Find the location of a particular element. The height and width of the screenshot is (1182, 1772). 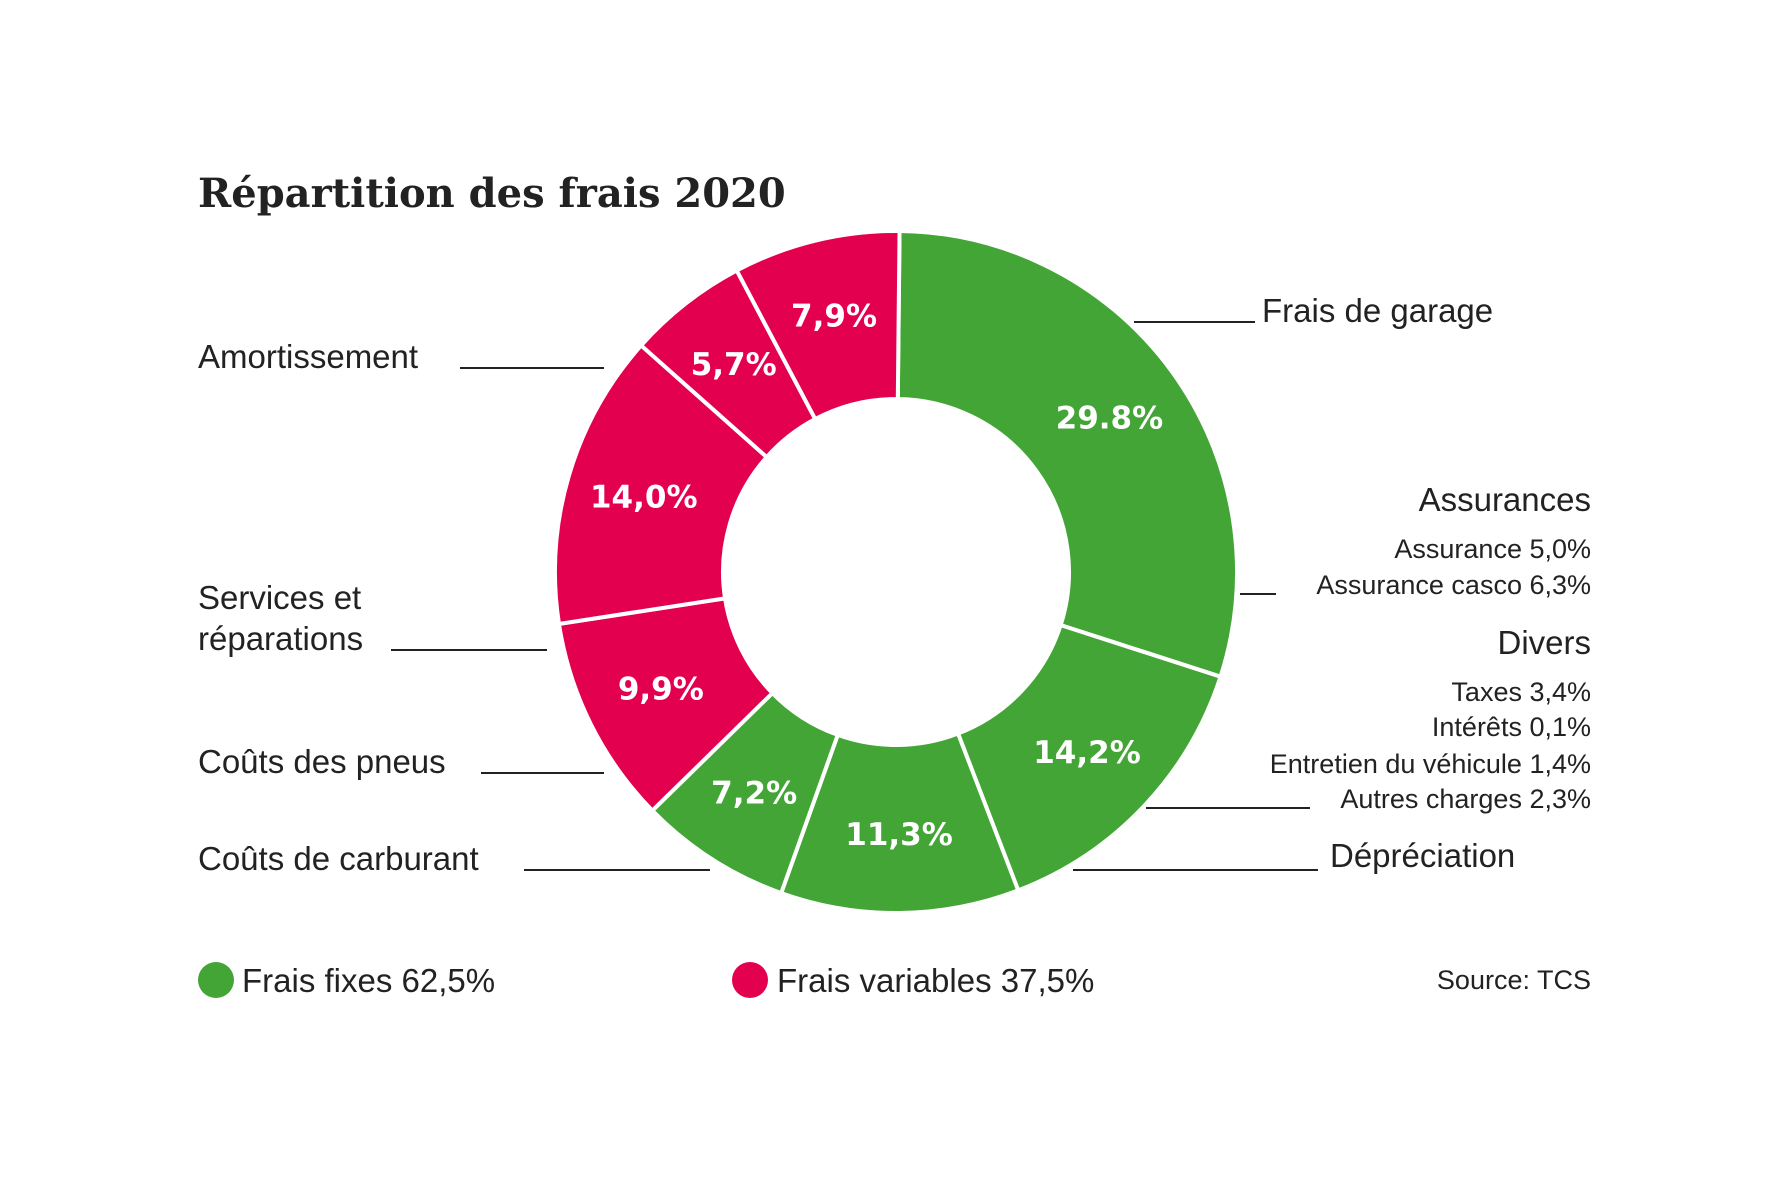

chart-title: Répartition des frais 2020 is located at coordinates (492, 193).